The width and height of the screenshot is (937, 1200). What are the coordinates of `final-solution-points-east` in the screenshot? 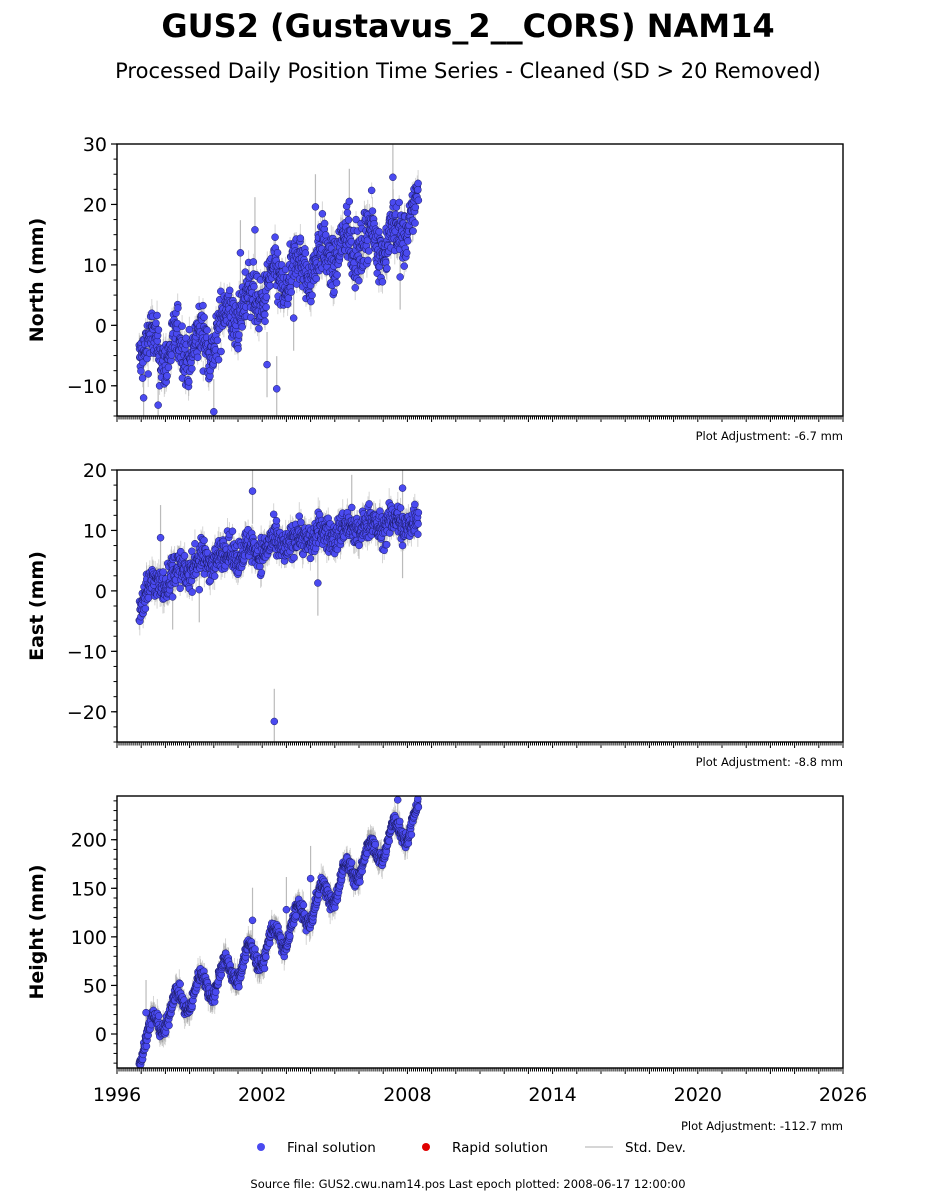 It's located at (279, 605).